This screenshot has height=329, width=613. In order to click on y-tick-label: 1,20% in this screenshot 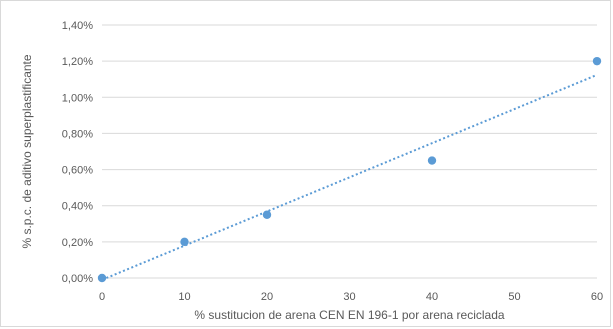, I will do `click(77, 62)`.